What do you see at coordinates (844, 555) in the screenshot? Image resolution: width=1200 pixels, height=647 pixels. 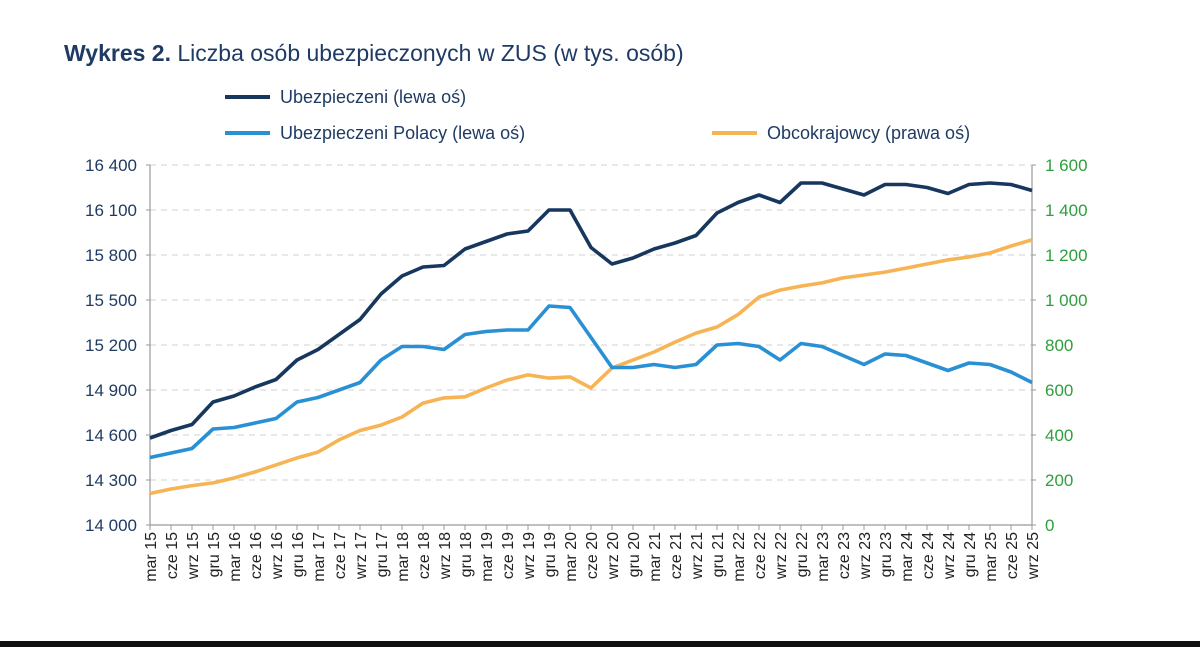 I see `x-axis-tick-label: cze 23` at bounding box center [844, 555].